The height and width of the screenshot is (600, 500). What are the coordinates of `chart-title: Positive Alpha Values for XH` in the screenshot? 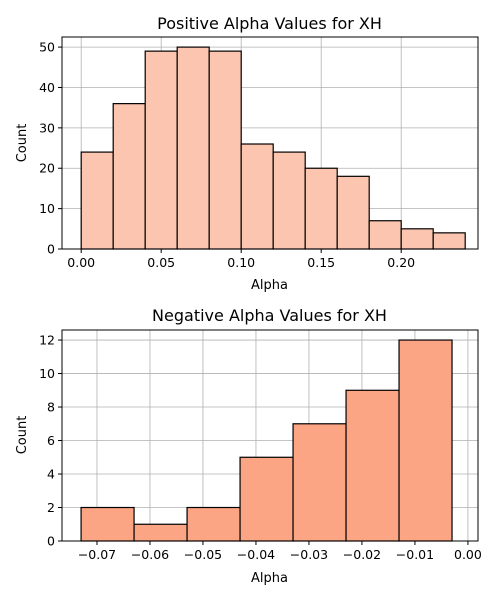 It's located at (269, 23).